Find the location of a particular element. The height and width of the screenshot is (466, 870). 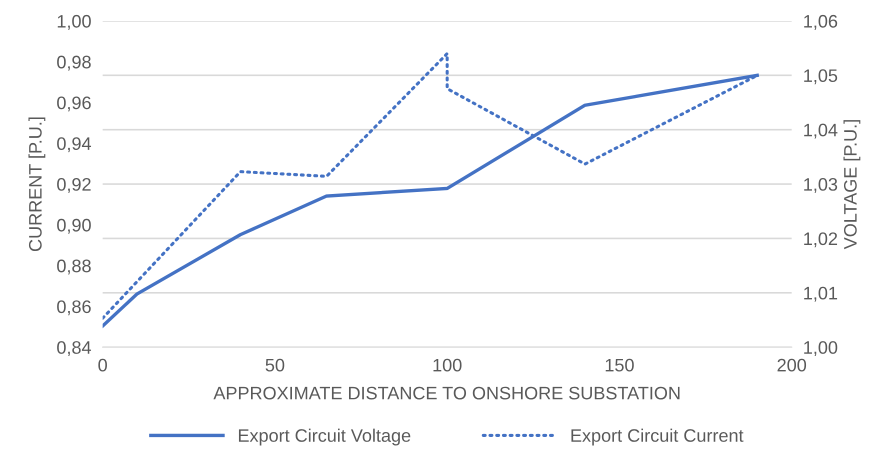

y2-tick-label: 1,02 is located at coordinates (821, 240).